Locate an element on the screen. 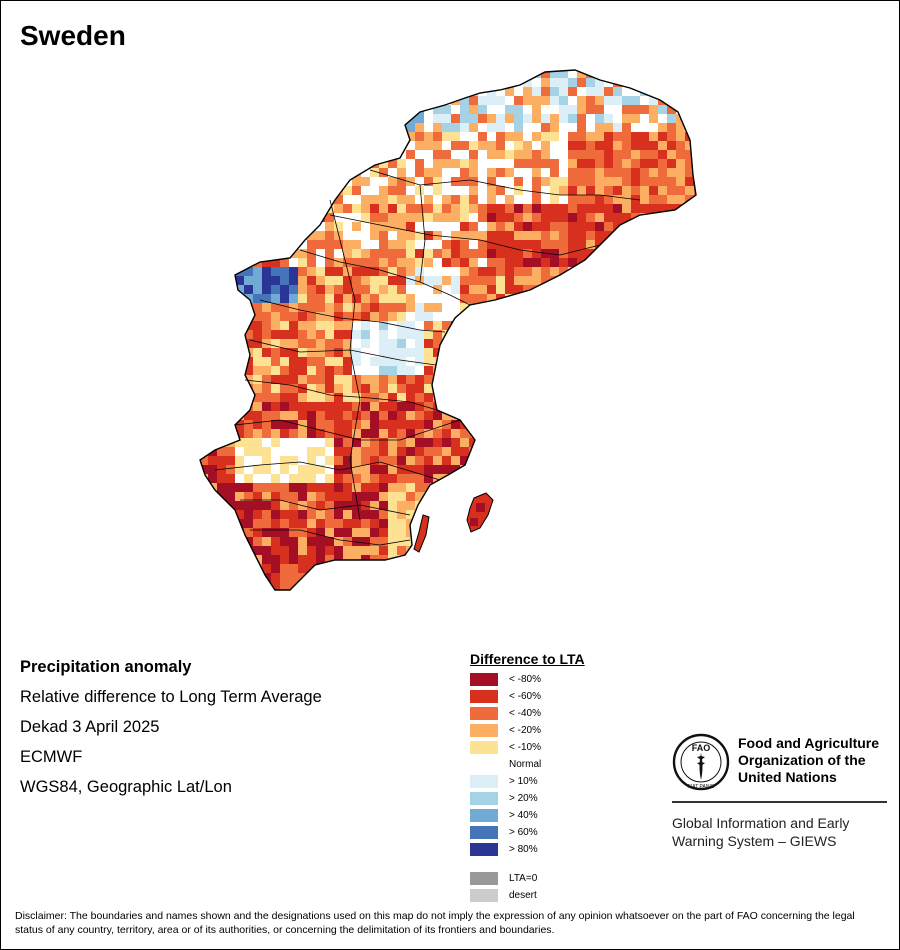  legend-swatch is located at coordinates (484, 679).